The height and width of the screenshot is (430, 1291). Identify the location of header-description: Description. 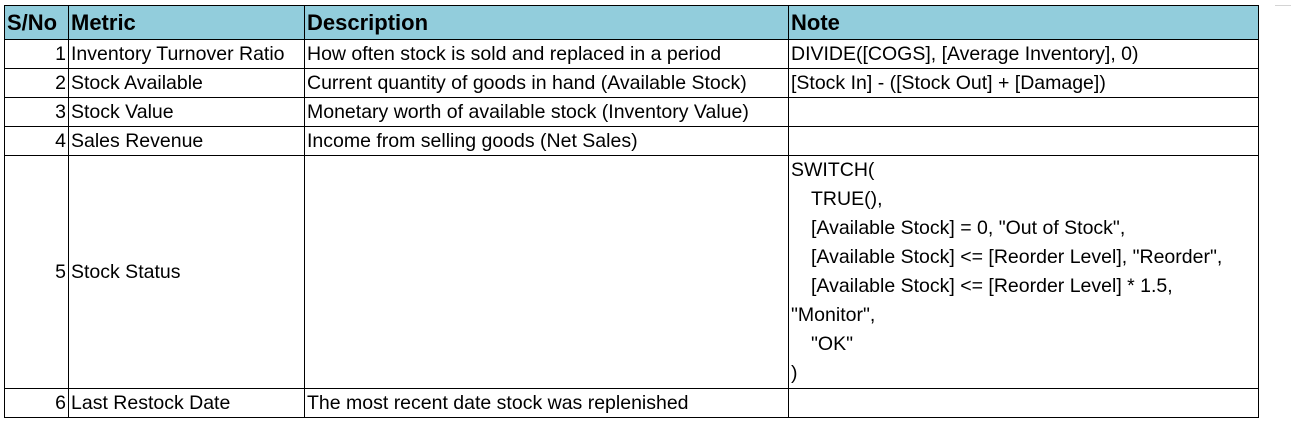
(546, 22).